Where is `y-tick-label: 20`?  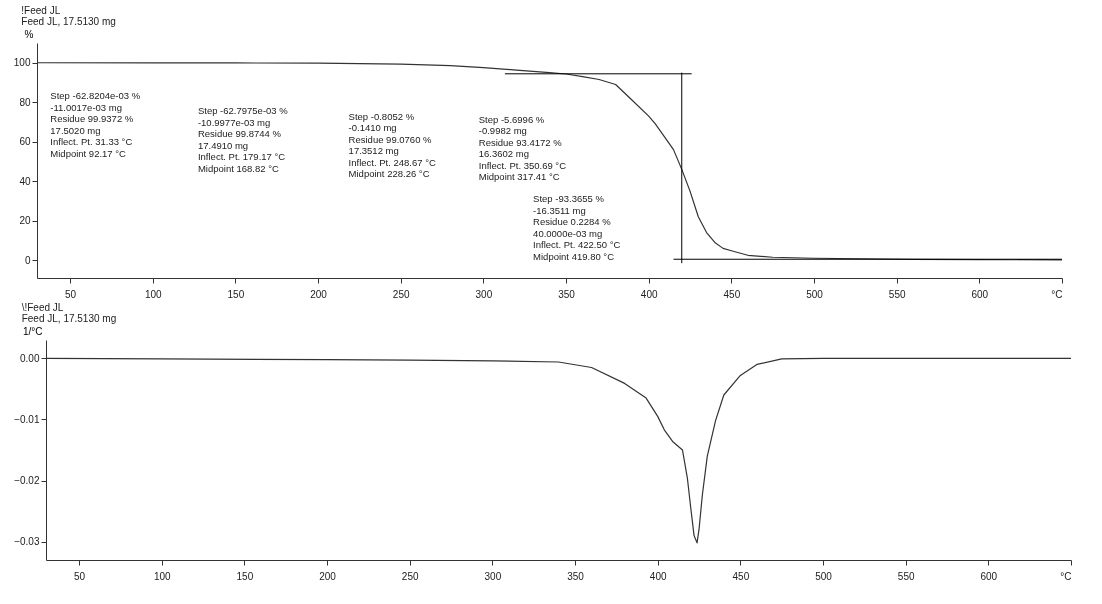 y-tick-label: 20 is located at coordinates (25, 221).